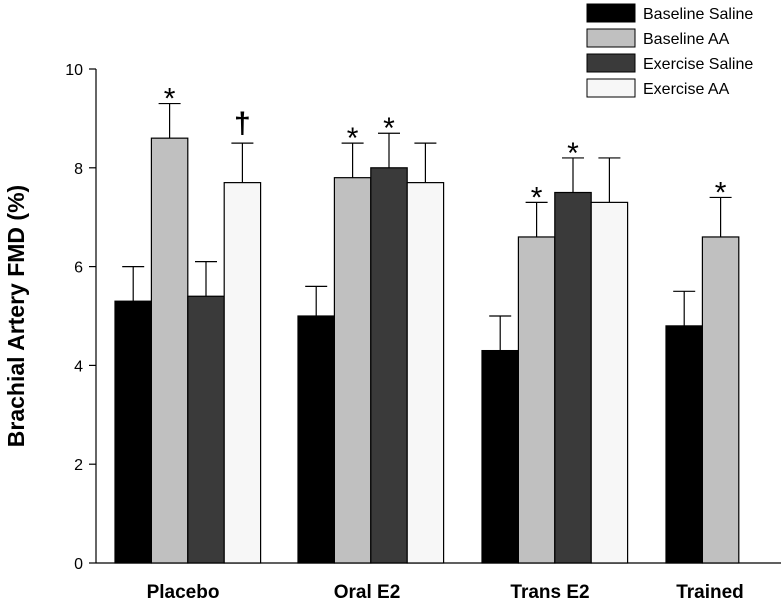 The width and height of the screenshot is (783, 608). I want to click on category-label: Oral E2, so click(367, 592).